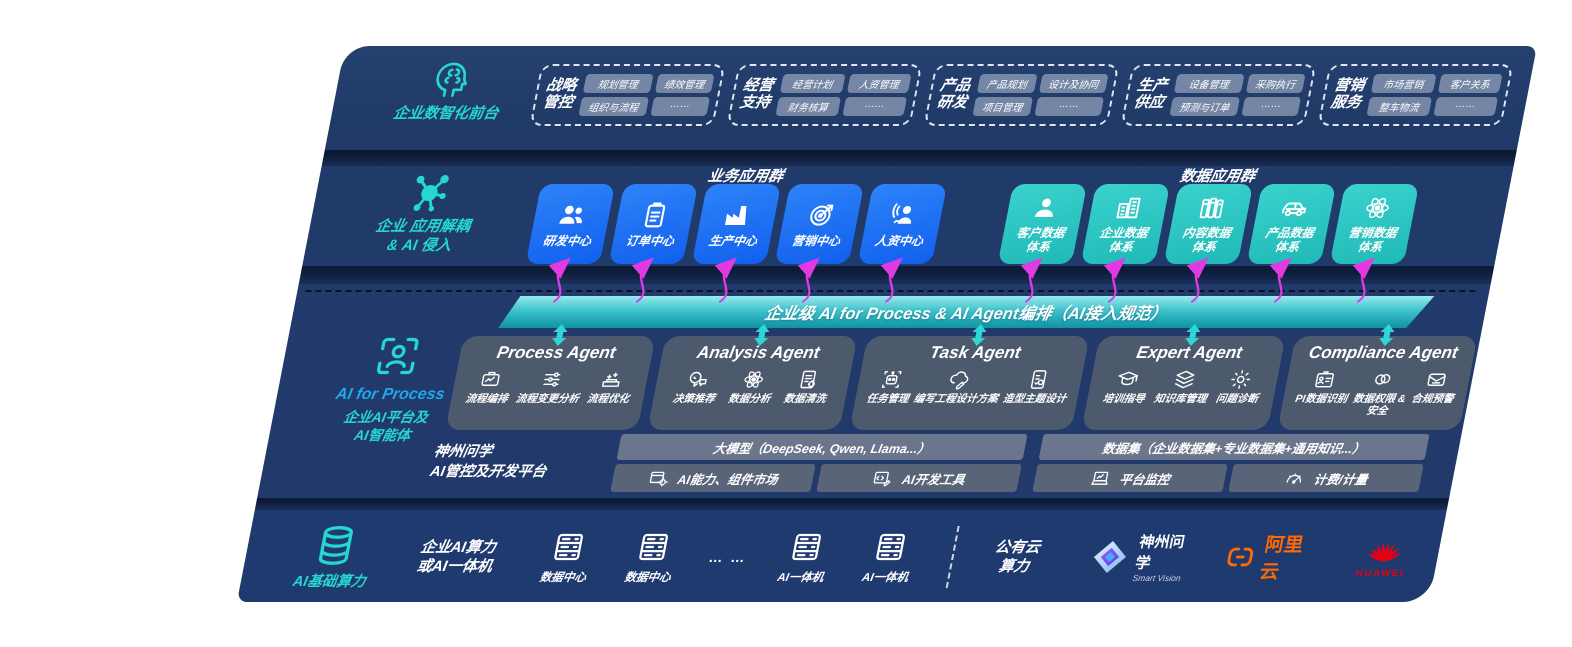 The height and width of the screenshot is (647, 1572). I want to click on infra-label: AI基础算力, so click(334, 557).